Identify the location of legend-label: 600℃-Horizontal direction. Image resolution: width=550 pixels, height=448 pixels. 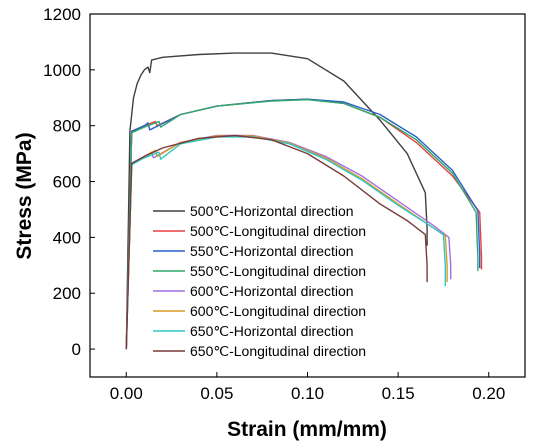
(272, 291).